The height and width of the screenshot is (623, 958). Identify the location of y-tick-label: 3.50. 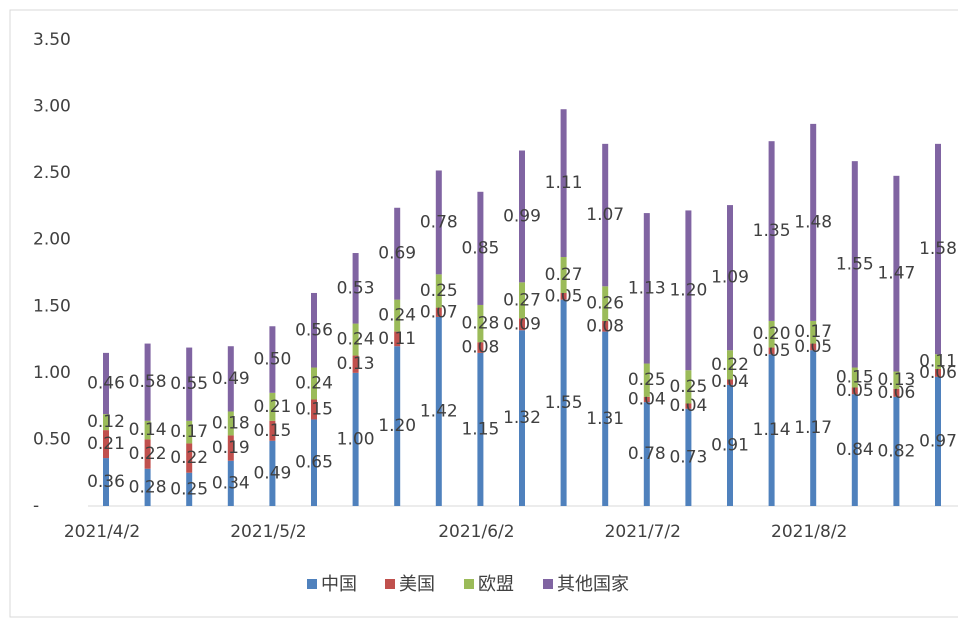
(52, 40).